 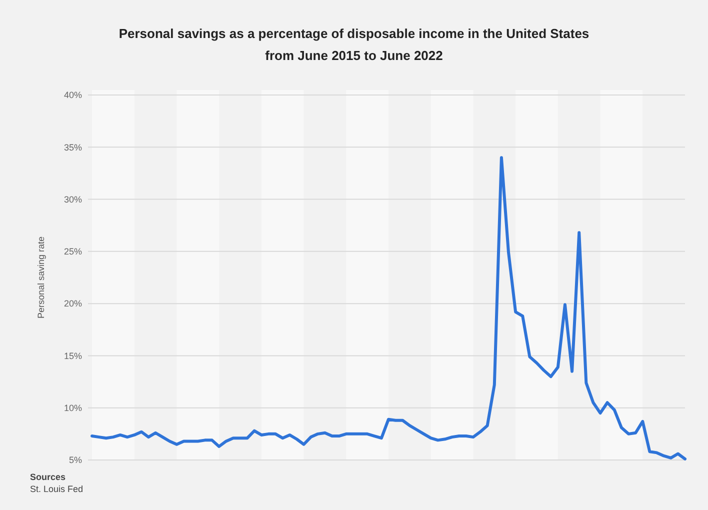 I want to click on y-axis-title: Personal saving rate, so click(x=41, y=277).